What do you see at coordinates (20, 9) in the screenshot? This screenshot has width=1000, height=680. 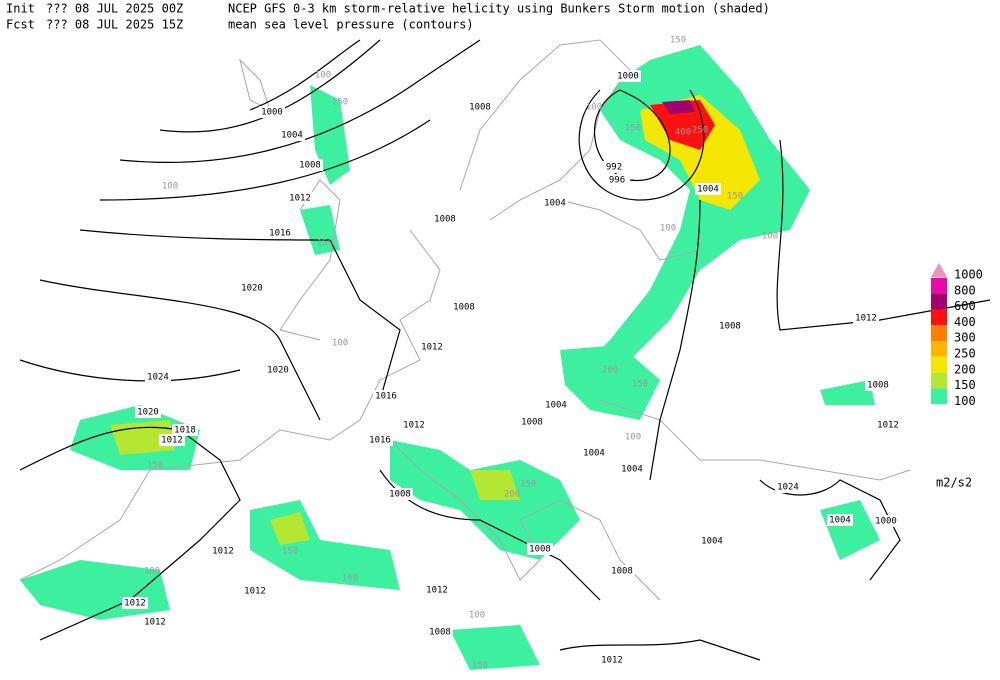 I see `init-label: Init` at bounding box center [20, 9].